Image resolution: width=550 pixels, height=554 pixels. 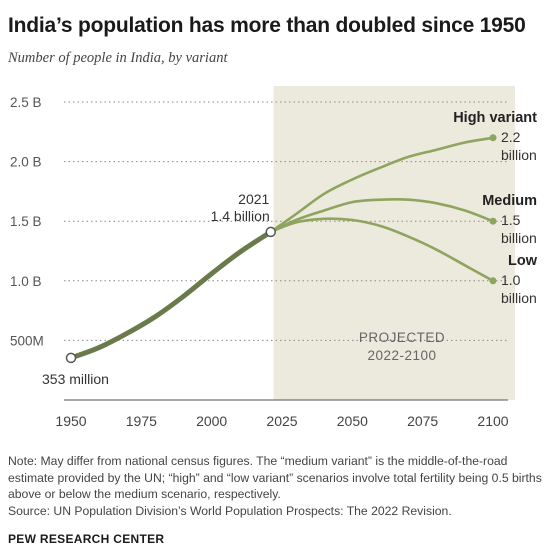 What do you see at coordinates (382, 250) in the screenshot?
I see `series-line-low` at bounding box center [382, 250].